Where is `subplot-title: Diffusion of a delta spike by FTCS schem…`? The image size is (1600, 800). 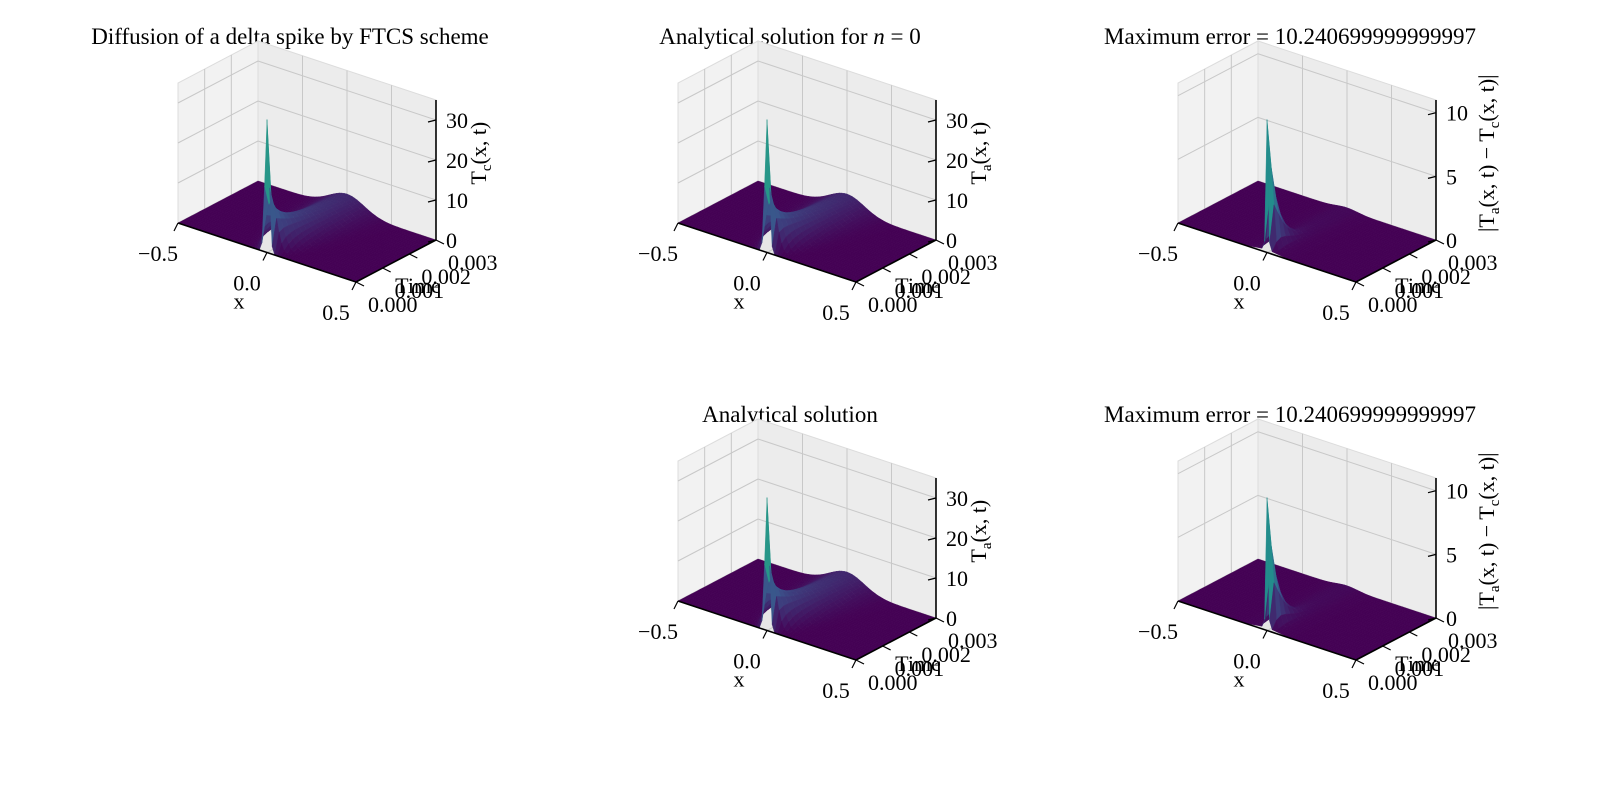
subplot-title: Diffusion of a delta spike by FTCS schem… is located at coordinates (290, 36).